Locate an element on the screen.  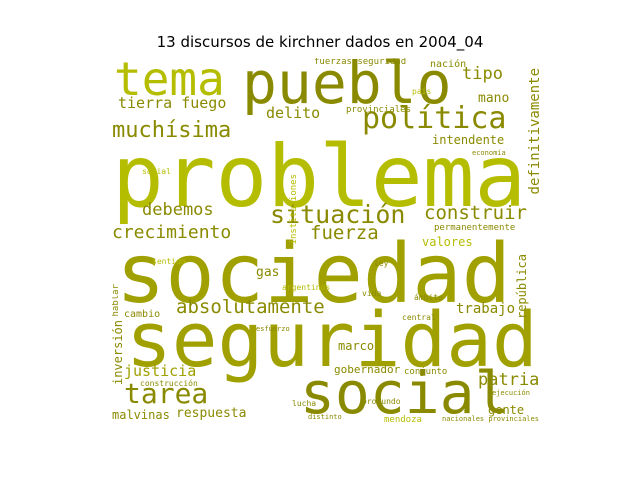
word-fuerza: fuerza is located at coordinates (344, 233).